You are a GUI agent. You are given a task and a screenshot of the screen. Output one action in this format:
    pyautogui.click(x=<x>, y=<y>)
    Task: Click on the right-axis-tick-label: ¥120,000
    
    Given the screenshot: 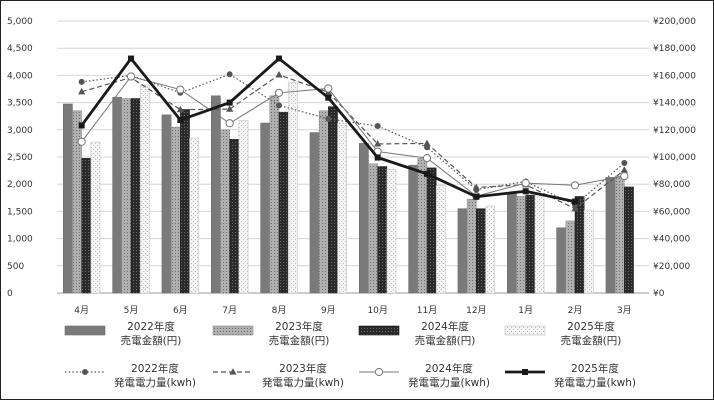 What is the action you would take?
    pyautogui.click(x=674, y=131)
    